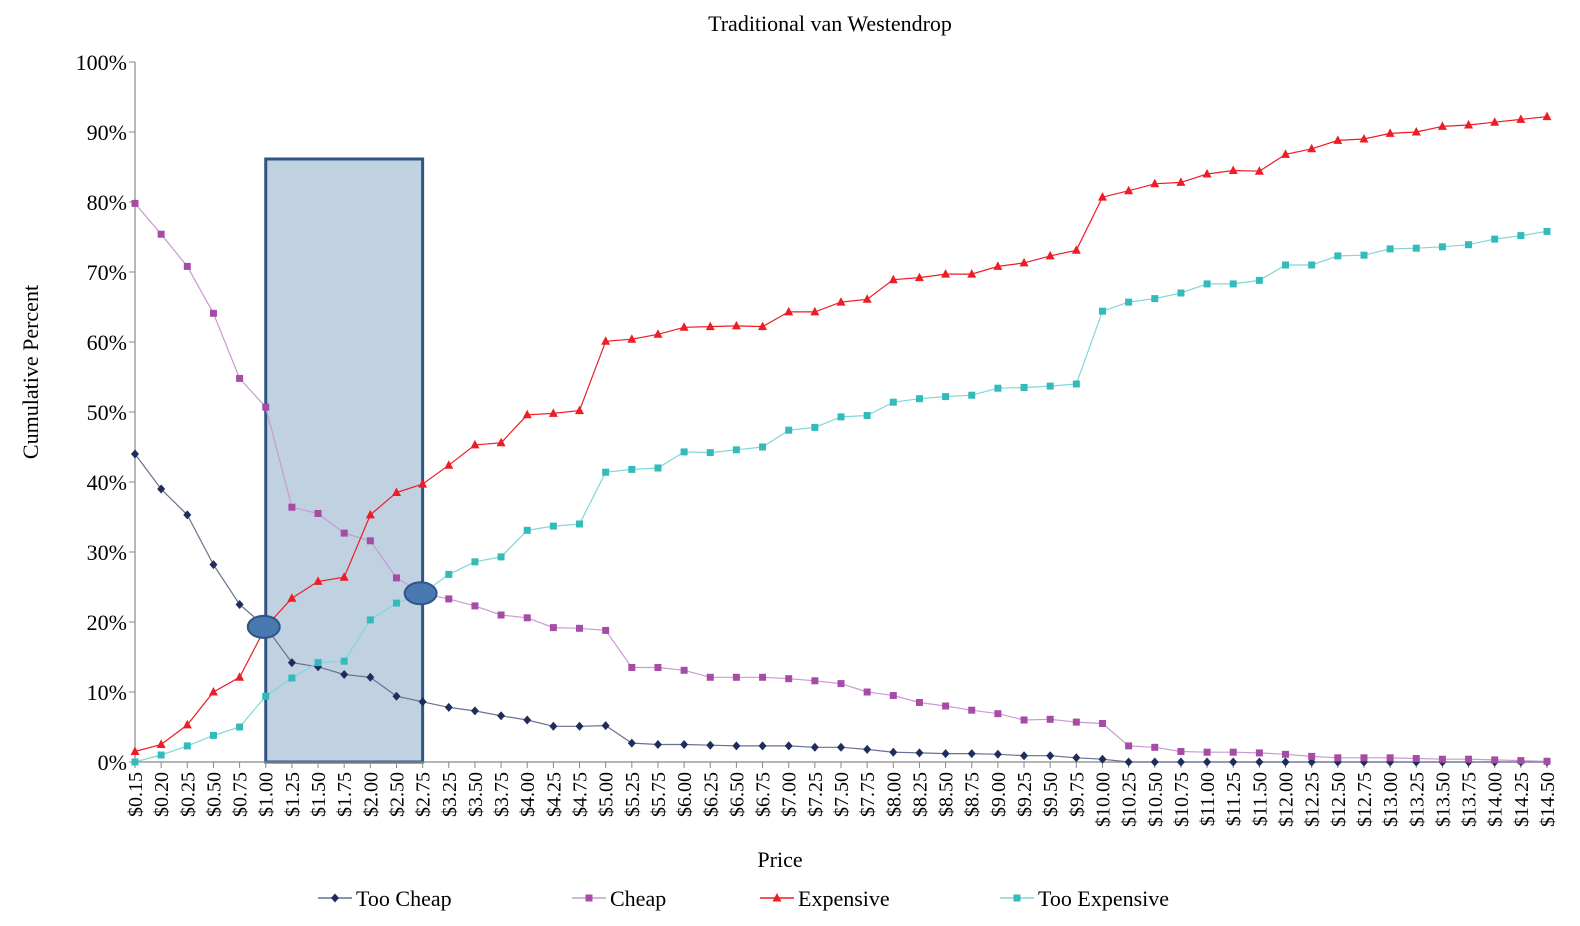  I want to click on x-tick-label: $12.00, so click(1287, 799).